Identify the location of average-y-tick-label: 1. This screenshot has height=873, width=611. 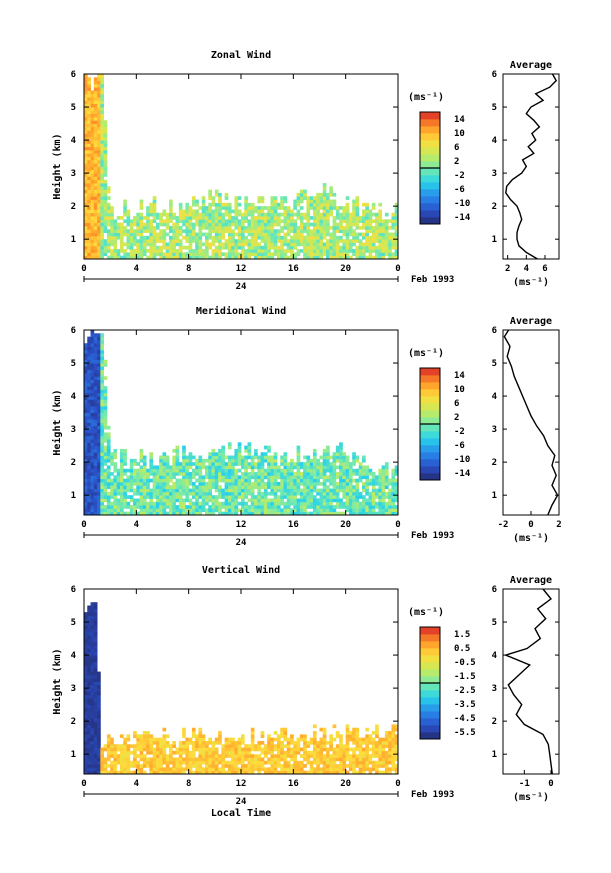
(494, 496).